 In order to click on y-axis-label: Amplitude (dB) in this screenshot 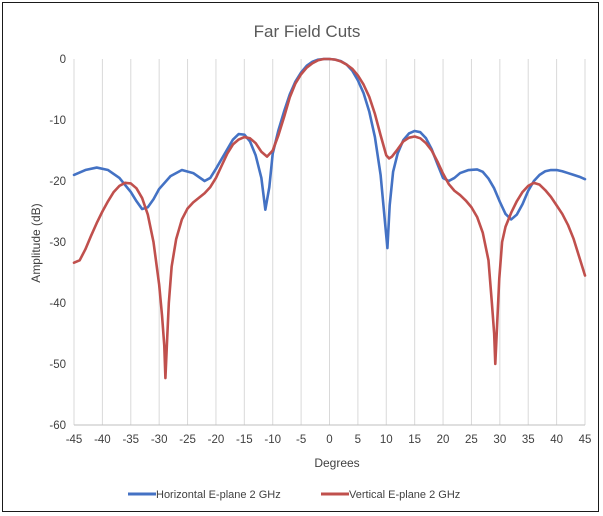, I will do `click(36, 242)`.